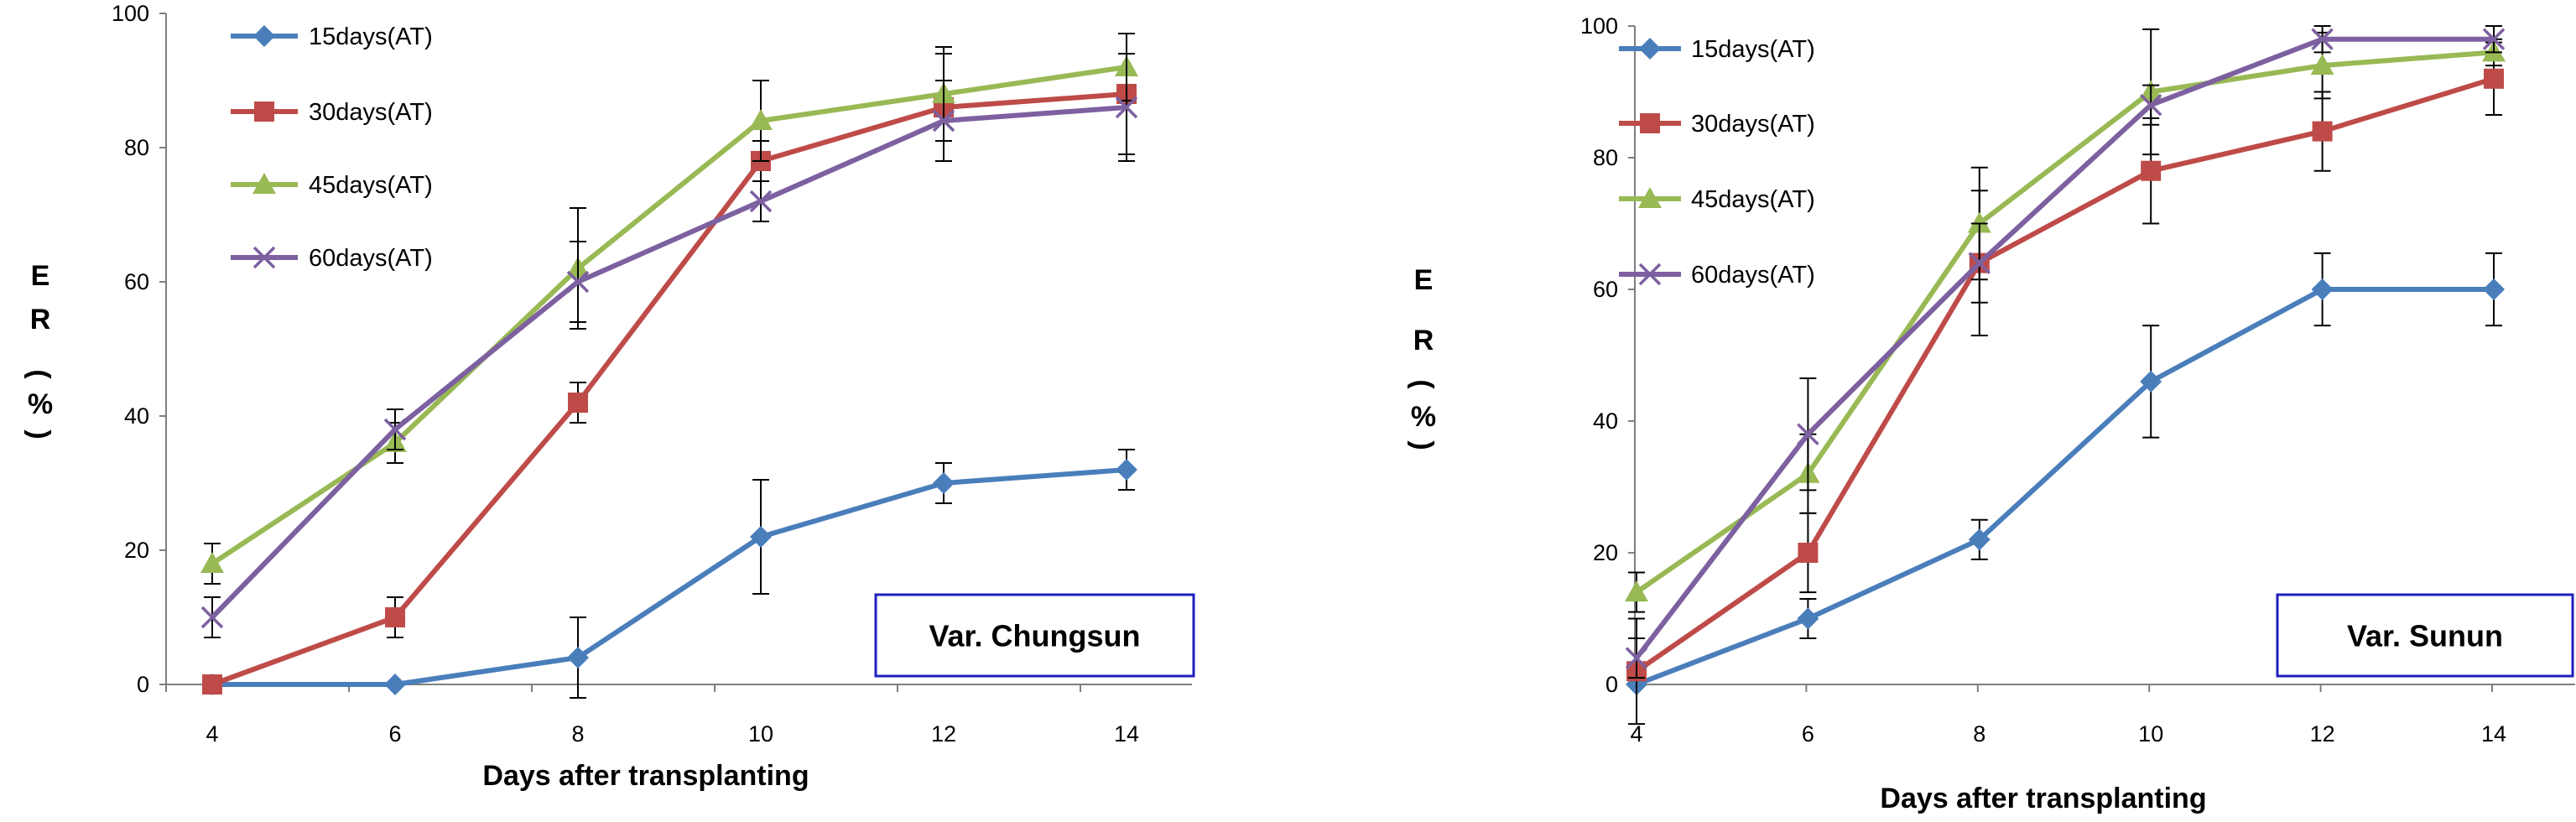 This screenshot has height=822, width=2576. What do you see at coordinates (39, 434) in the screenshot?
I see `y-axis-title-part: )` at bounding box center [39, 434].